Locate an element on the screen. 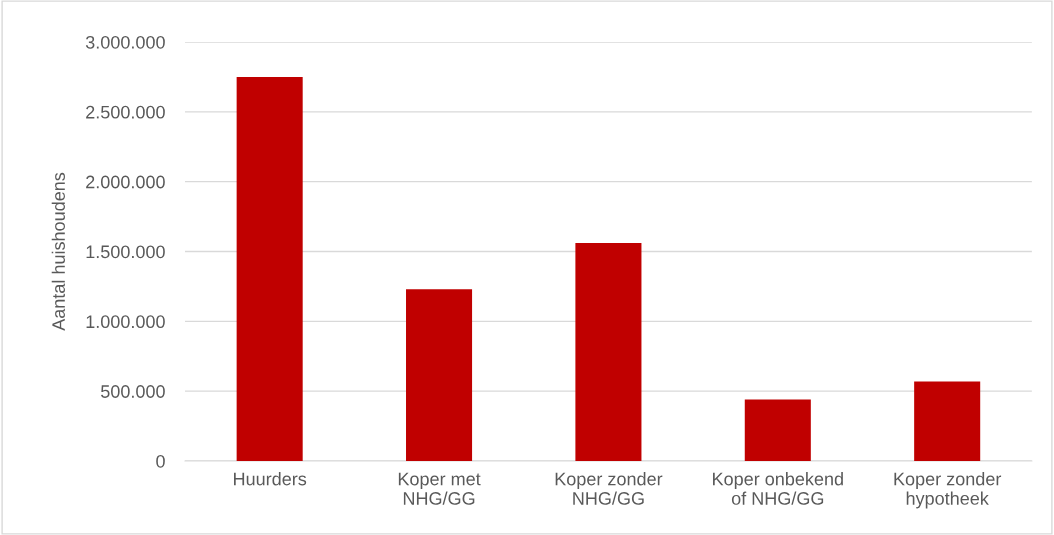  x-tick-label: Koper zonder NHG/GG is located at coordinates (609, 488).